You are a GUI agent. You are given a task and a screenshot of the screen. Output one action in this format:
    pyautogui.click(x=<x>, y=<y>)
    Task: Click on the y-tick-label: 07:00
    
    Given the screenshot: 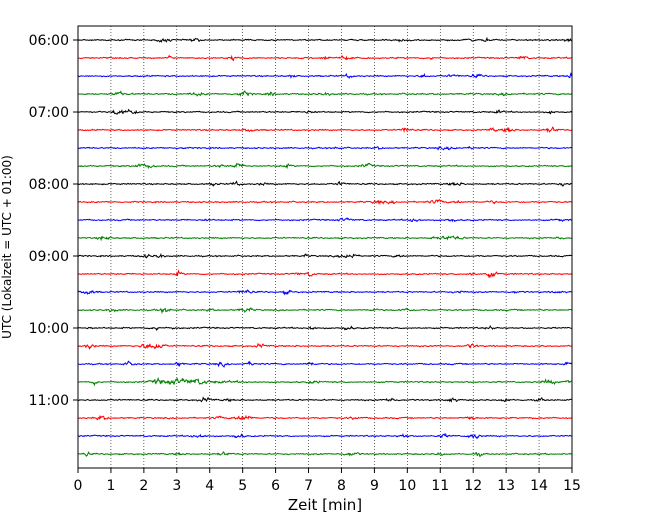 What is the action you would take?
    pyautogui.click(x=49, y=113)
    